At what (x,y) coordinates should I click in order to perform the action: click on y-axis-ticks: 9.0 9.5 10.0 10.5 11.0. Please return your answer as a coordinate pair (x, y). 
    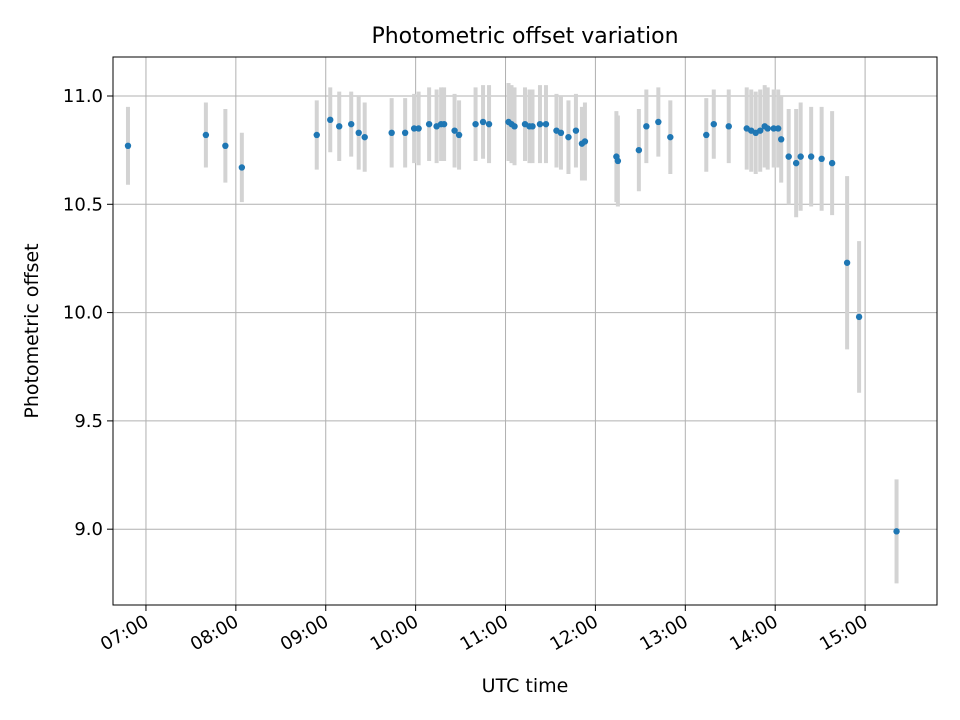
    Looking at the image, I should click on (88, 313).